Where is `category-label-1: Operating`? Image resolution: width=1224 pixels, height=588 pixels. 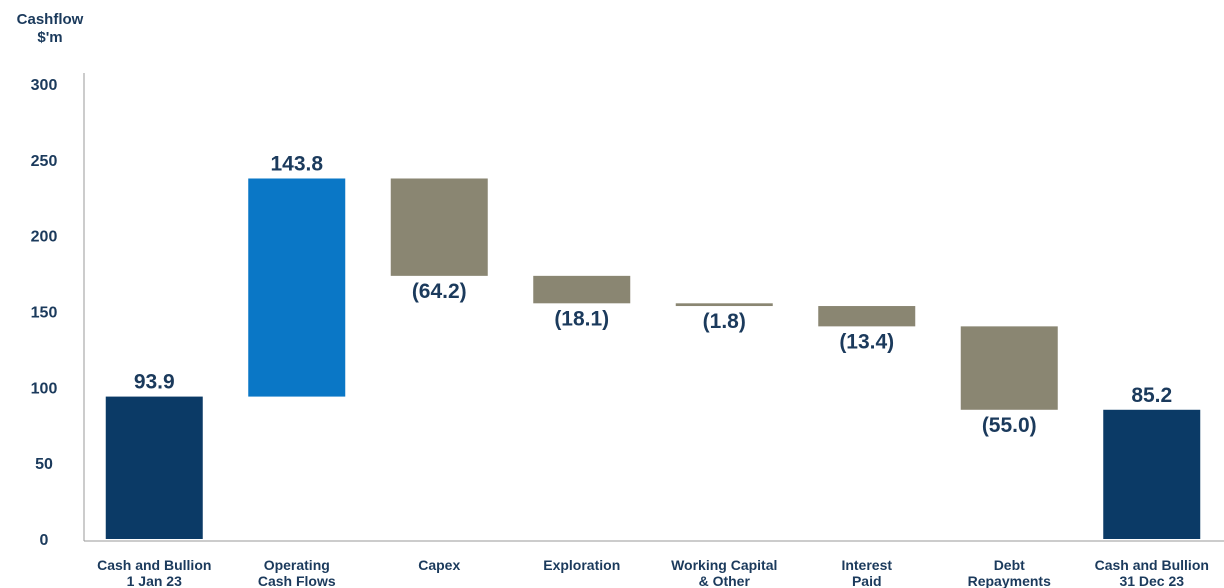 category-label-1: Operating is located at coordinates (297, 565).